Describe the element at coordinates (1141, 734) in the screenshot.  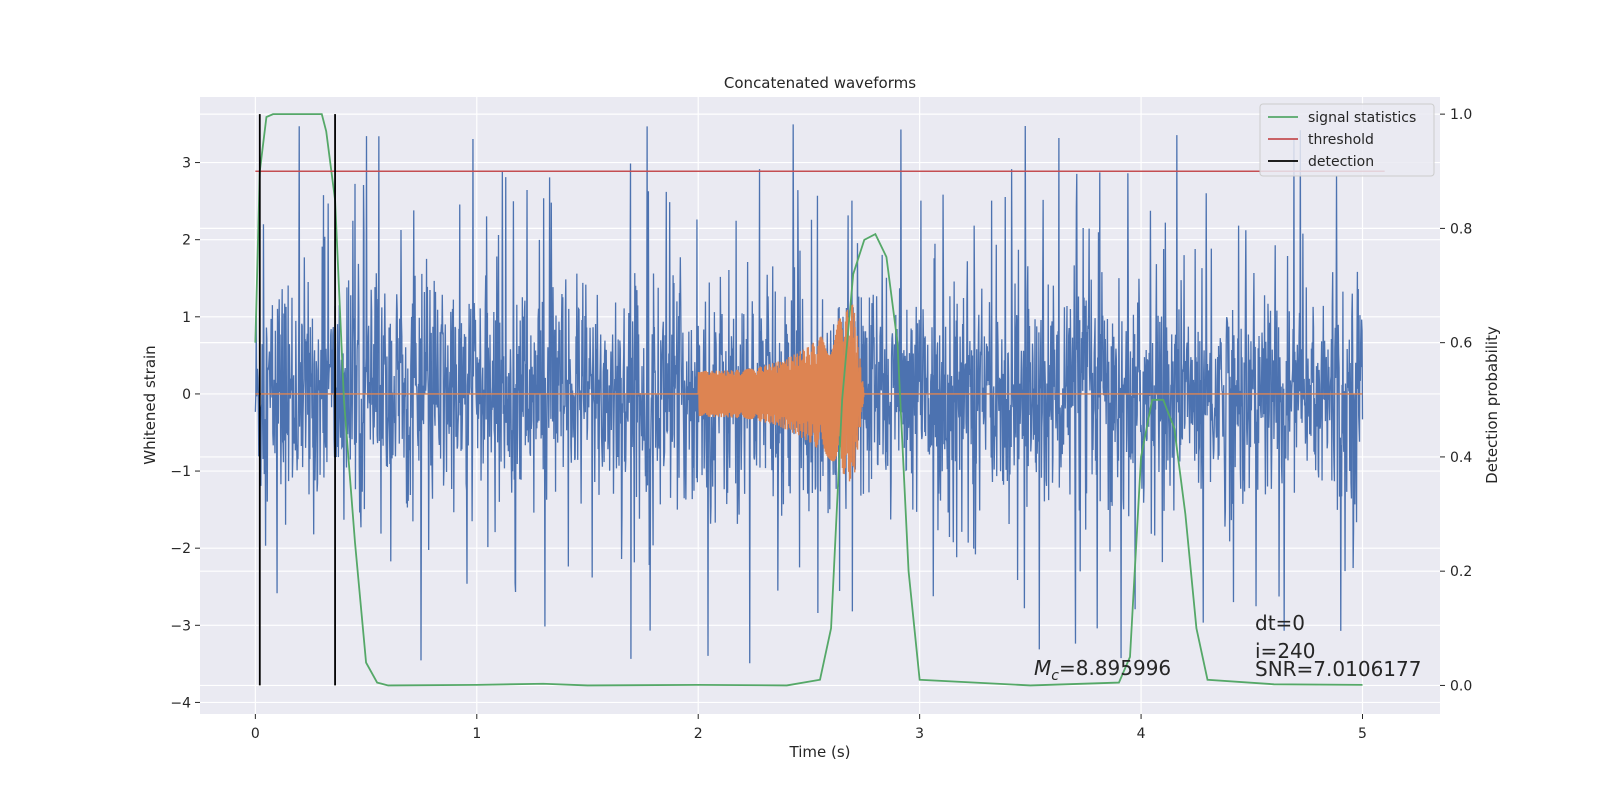
I see `x-tick-label-4: 4` at that location.